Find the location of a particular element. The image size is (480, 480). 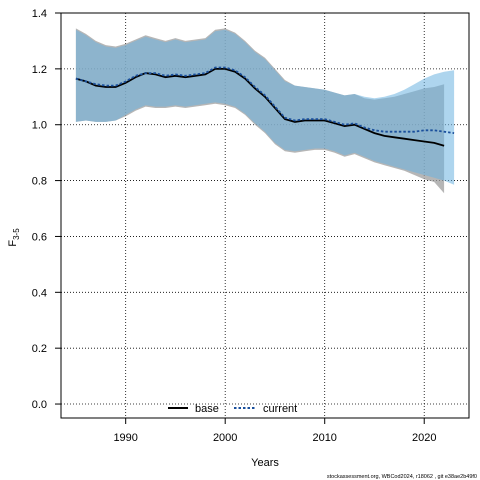

y-axis-title-subscript: 3-5 is located at coordinates (16, 234).